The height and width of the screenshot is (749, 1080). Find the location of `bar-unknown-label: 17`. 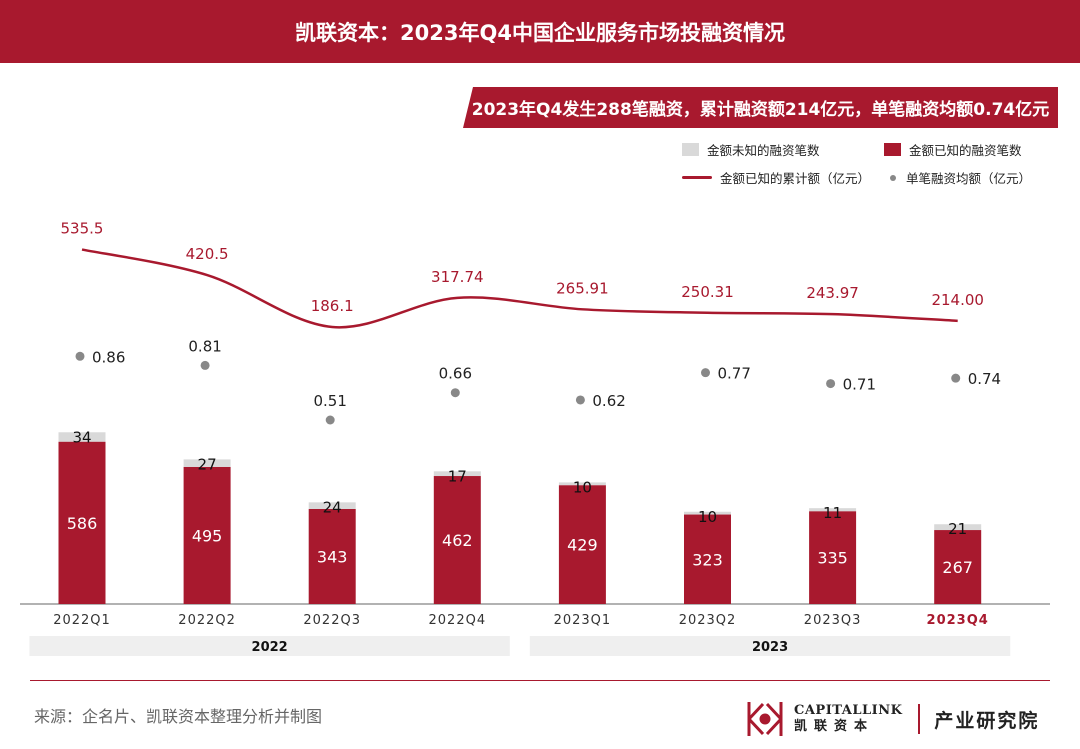

bar-unknown-label: 17 is located at coordinates (457, 476).